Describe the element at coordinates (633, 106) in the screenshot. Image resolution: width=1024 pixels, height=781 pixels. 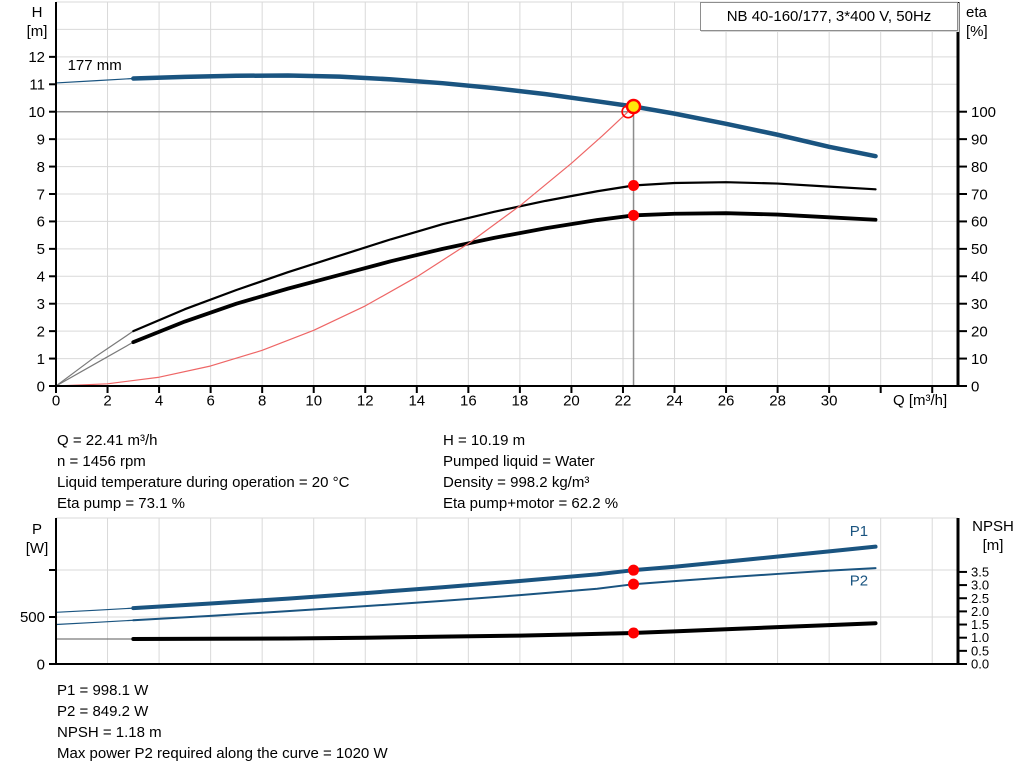
I see `actual-duty-point` at that location.